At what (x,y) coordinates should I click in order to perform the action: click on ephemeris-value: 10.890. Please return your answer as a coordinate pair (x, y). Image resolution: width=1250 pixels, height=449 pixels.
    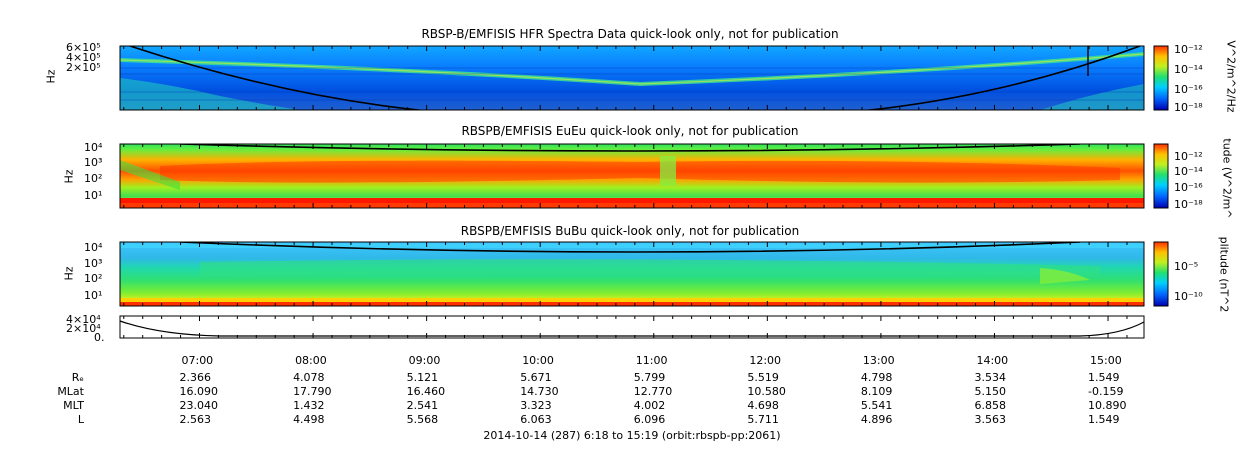
    Looking at the image, I should click on (1107, 405).